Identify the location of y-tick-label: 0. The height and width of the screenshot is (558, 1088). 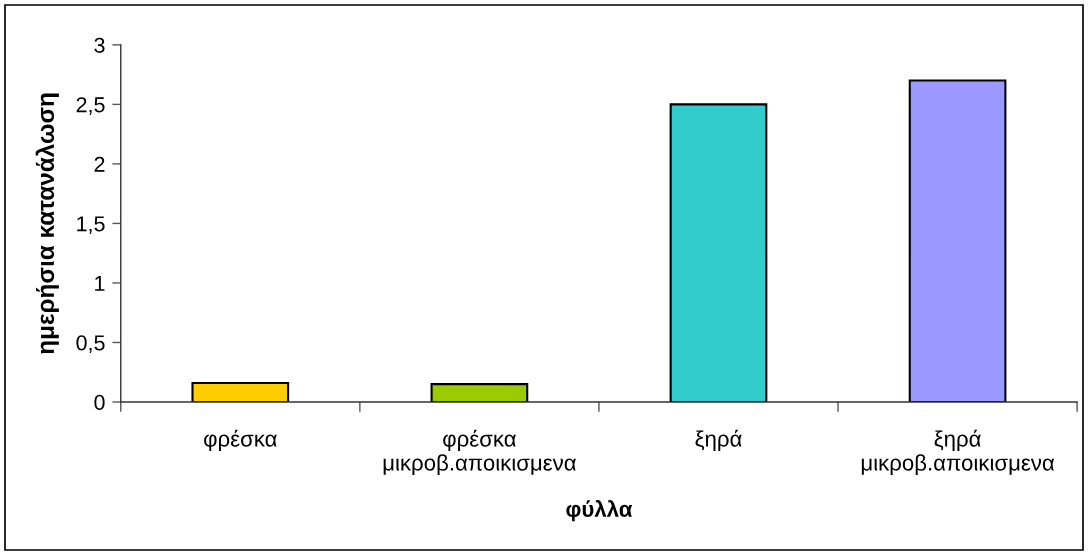
(99, 402).